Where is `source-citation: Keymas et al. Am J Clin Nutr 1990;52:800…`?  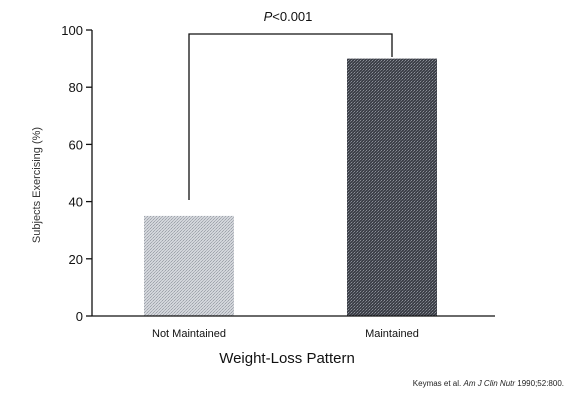 source-citation: Keymas et al. Am J Clin Nutr 1990;52:800… is located at coordinates (488, 383).